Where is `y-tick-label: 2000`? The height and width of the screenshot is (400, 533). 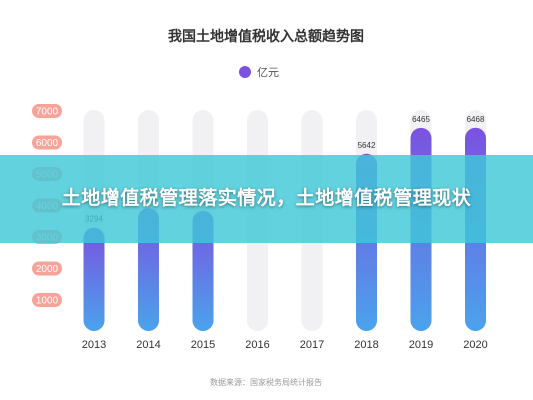 y-tick-label: 2000 is located at coordinates (47, 269).